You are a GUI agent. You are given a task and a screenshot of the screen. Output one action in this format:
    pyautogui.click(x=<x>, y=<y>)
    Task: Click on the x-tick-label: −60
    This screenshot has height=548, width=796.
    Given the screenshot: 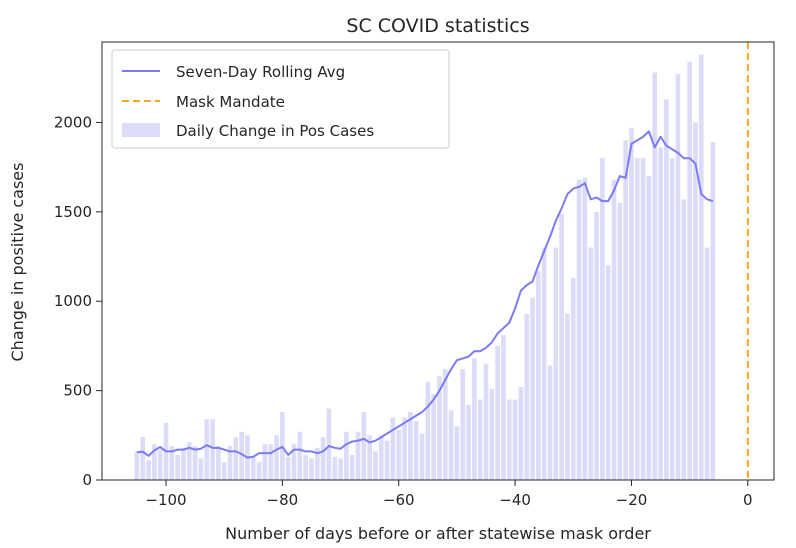 What is the action you would take?
    pyautogui.click(x=399, y=500)
    